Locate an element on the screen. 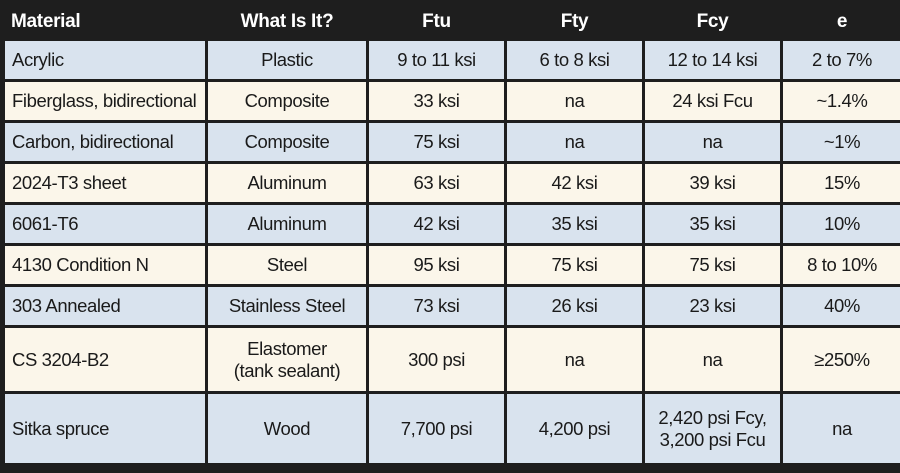 The height and width of the screenshot is (473, 900). header-row: Material What Is It? Ftu Fty Fcy e is located at coordinates (452, 21).